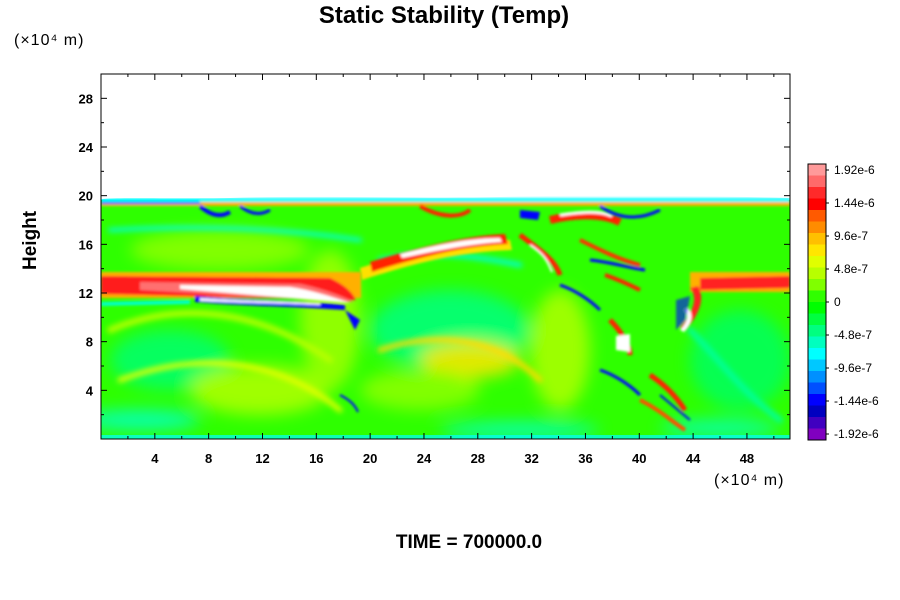  I want to click on y-tick-label: 24, so click(86, 147).